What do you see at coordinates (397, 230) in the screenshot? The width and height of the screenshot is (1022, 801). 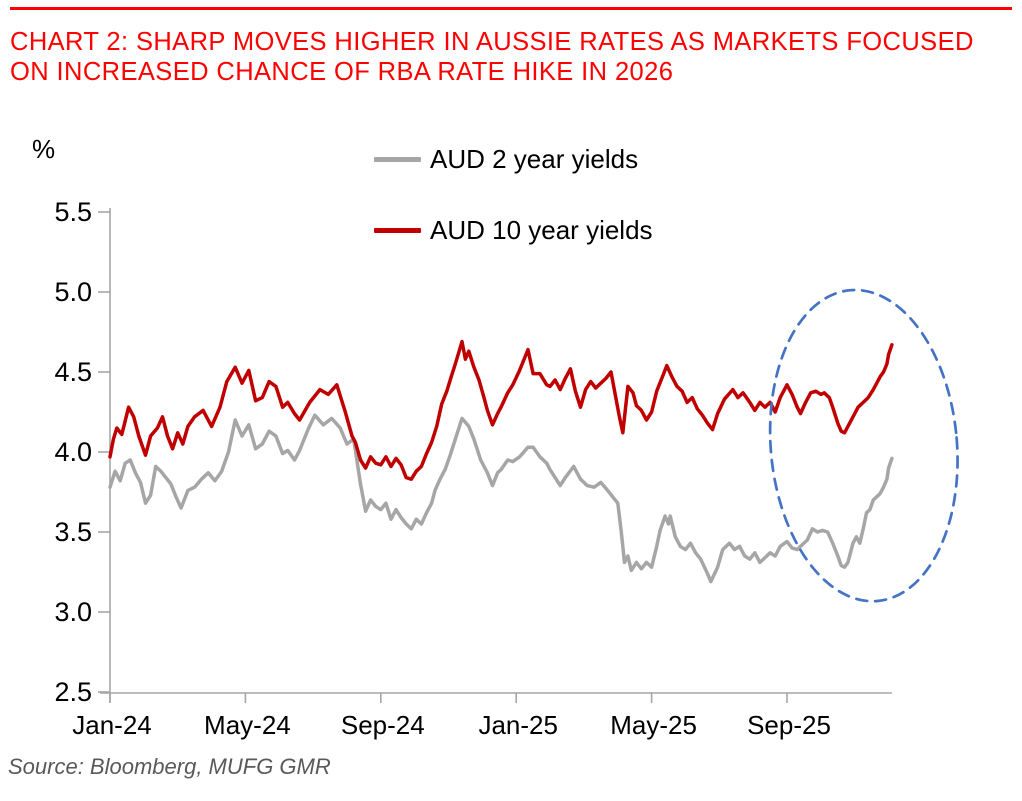 I see `legend-line-swatch-red` at bounding box center [397, 230].